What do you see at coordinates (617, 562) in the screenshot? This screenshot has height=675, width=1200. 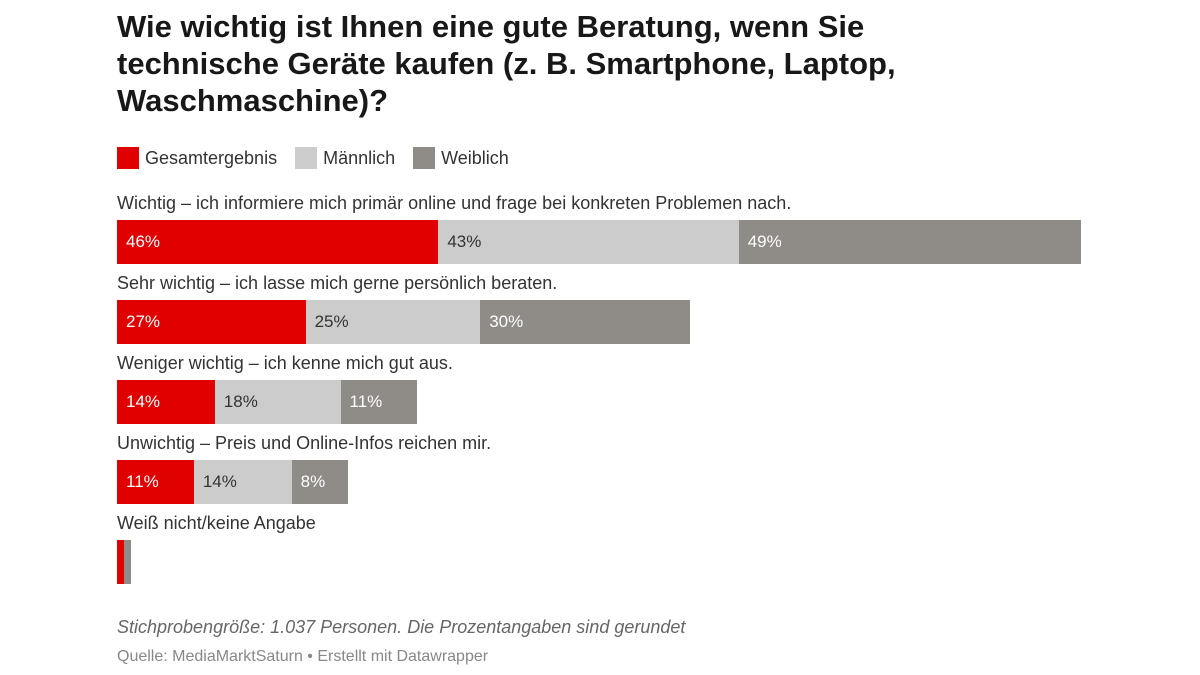 I see `stacked-bar` at bounding box center [617, 562].